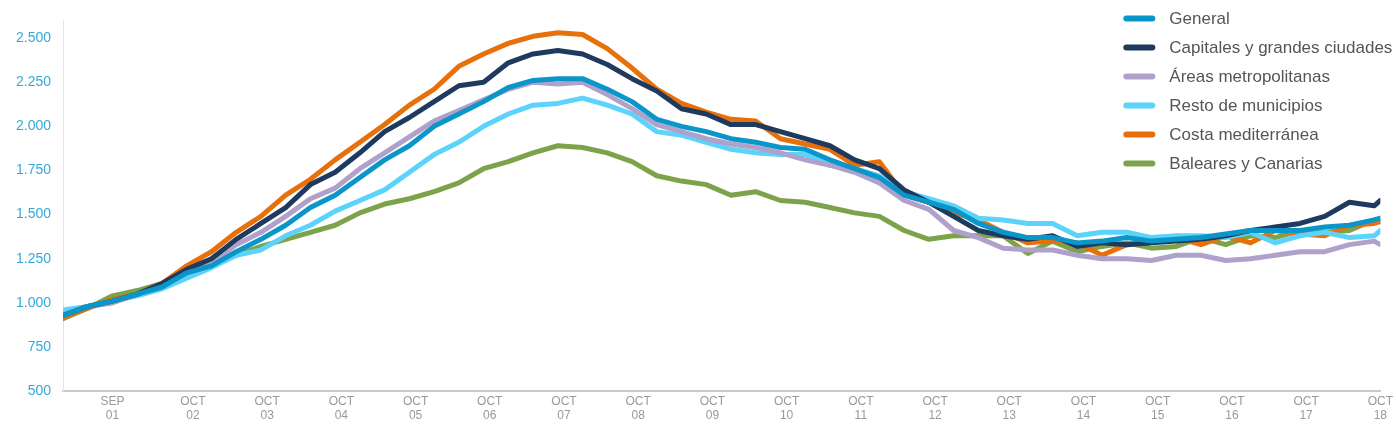 The image size is (1396, 426). I want to click on legend-label: Capitales y grandes ciudades, so click(1281, 48).